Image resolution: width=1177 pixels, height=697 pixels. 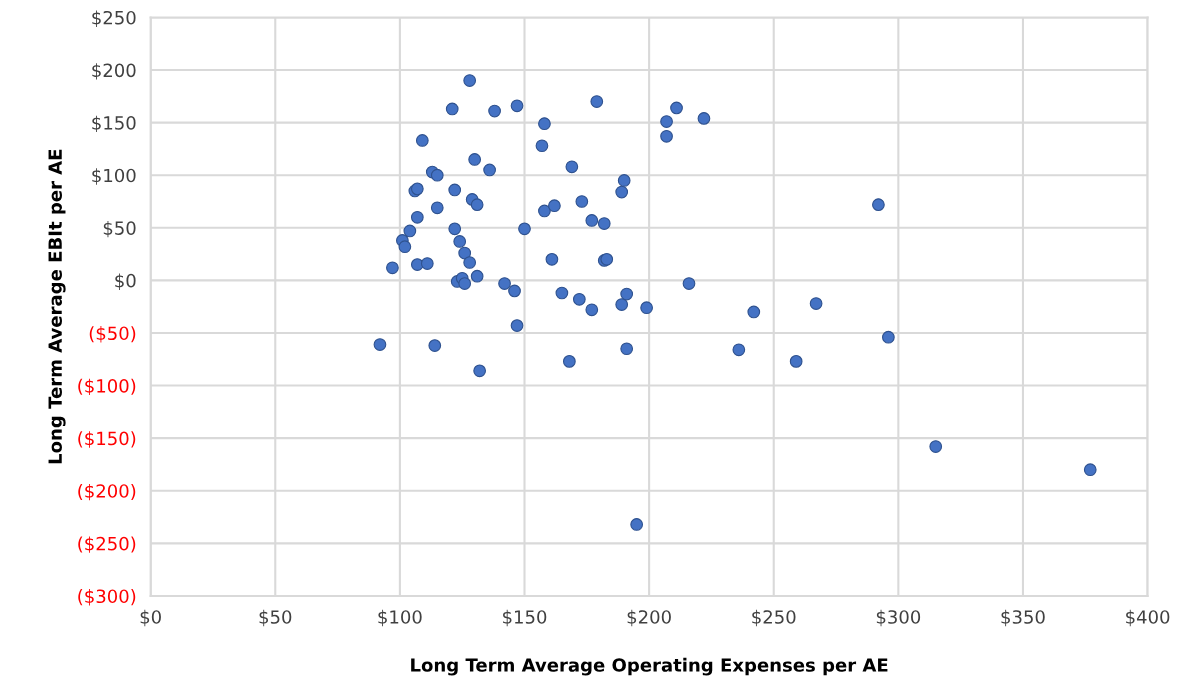 What do you see at coordinates (1023, 618) in the screenshot?
I see `x-tick-label: $350` at bounding box center [1023, 618].